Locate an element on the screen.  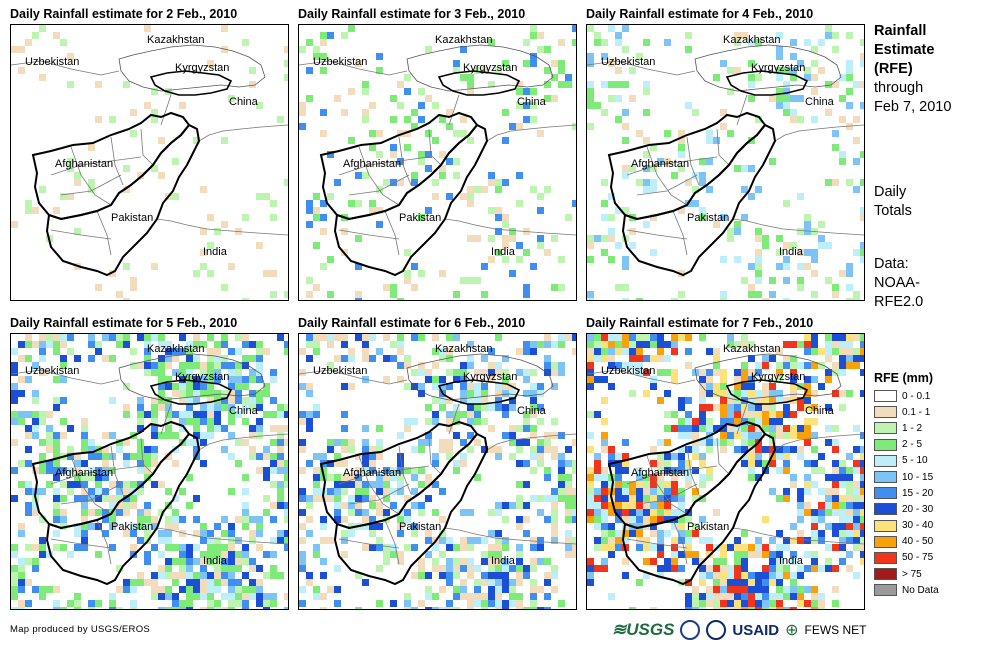
legend-label: 0.1 - 1 is located at coordinates (916, 412).